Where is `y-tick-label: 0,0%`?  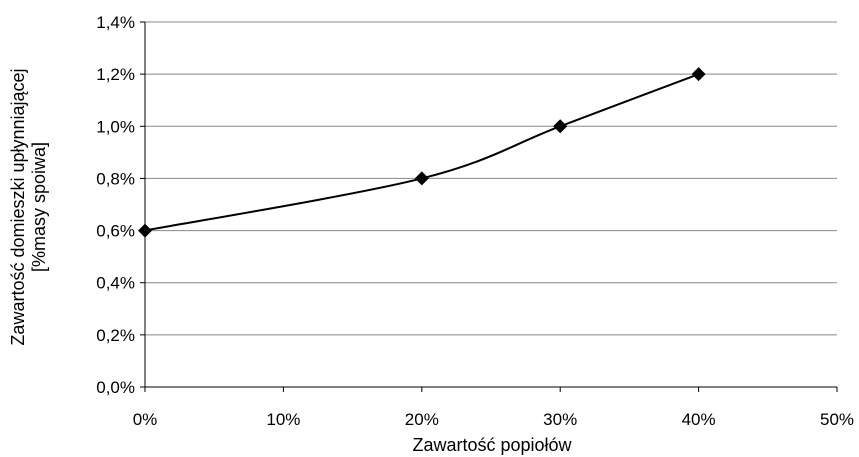
y-tick-label: 0,0% is located at coordinates (115, 387).